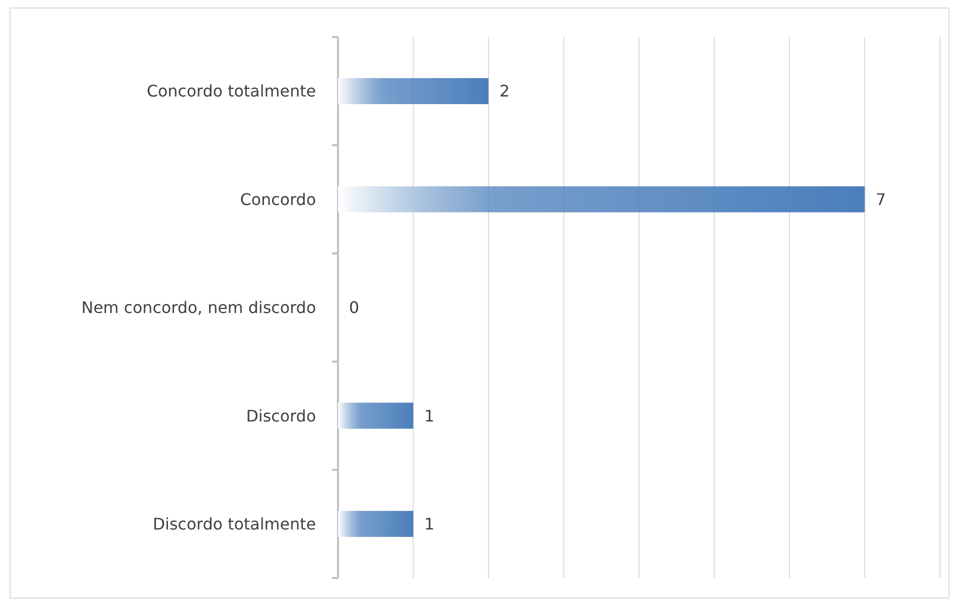 This screenshot has width=959, height=606. Describe the element at coordinates (278, 199) in the screenshot. I see `y-tick-label: Concordo` at that location.